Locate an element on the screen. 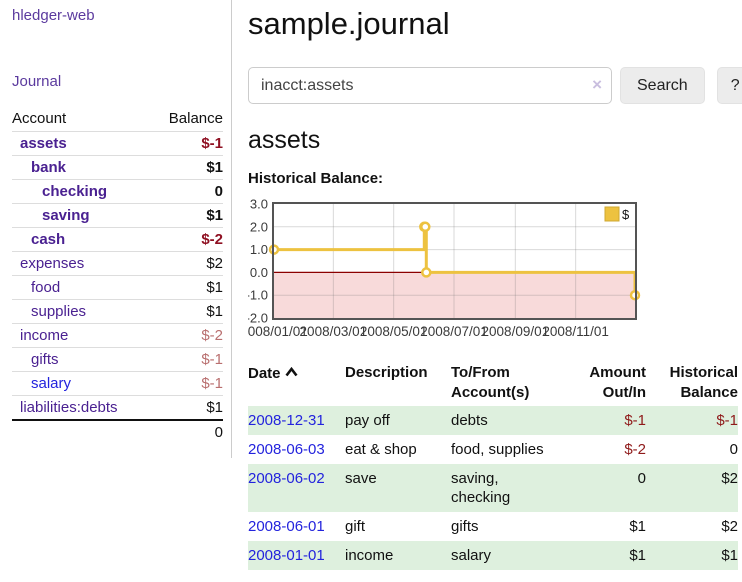 The width and height of the screenshot is (742, 582). account-row: cash $-2 is located at coordinates (117, 239).